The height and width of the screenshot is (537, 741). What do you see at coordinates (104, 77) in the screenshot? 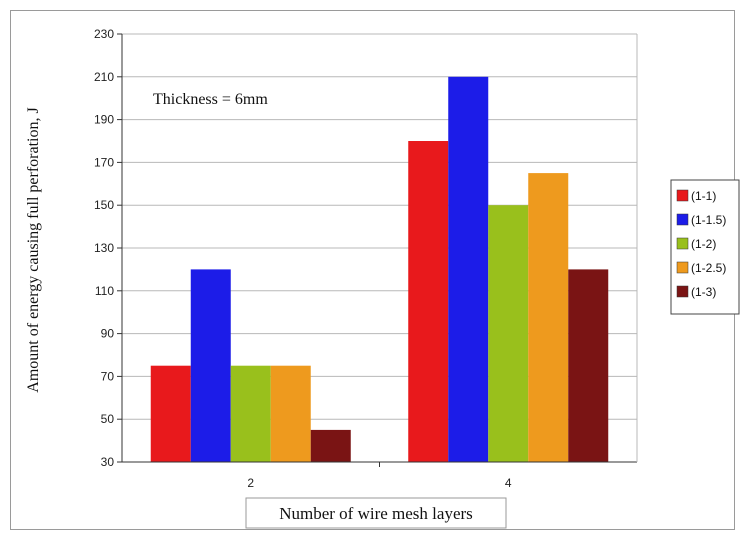
I see `y-tick-label: 210` at bounding box center [104, 77].